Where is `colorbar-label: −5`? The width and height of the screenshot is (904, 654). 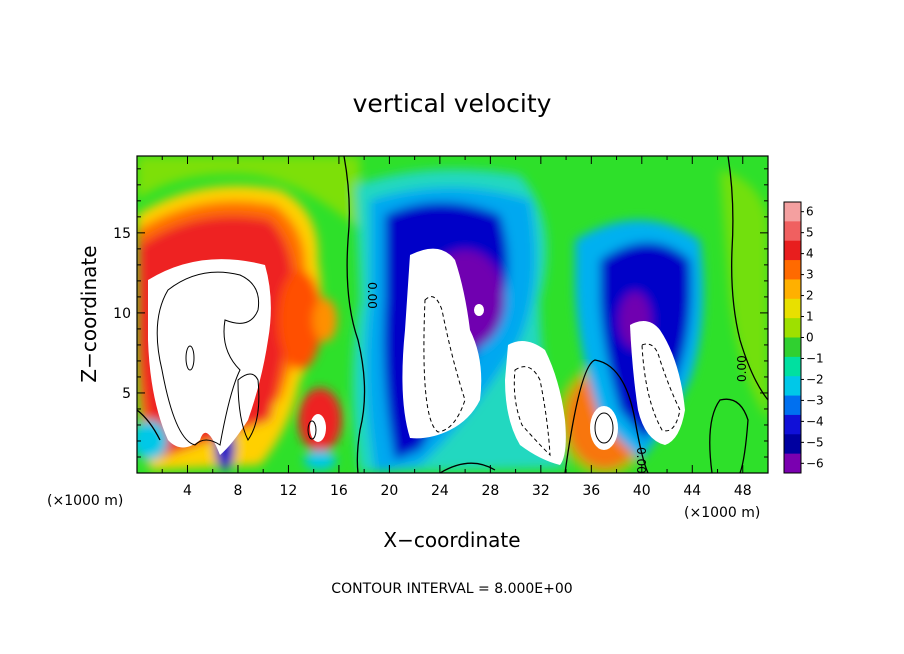
colorbar-label: −5 is located at coordinates (815, 442).